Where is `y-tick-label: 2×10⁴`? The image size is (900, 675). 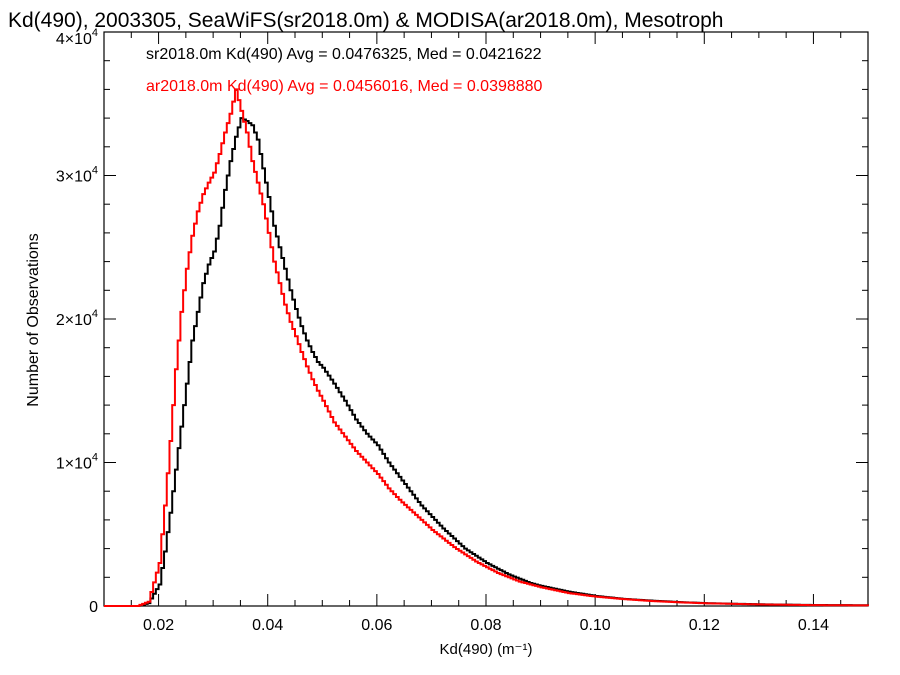
y-tick-label: 2×10⁴ is located at coordinates (77, 318).